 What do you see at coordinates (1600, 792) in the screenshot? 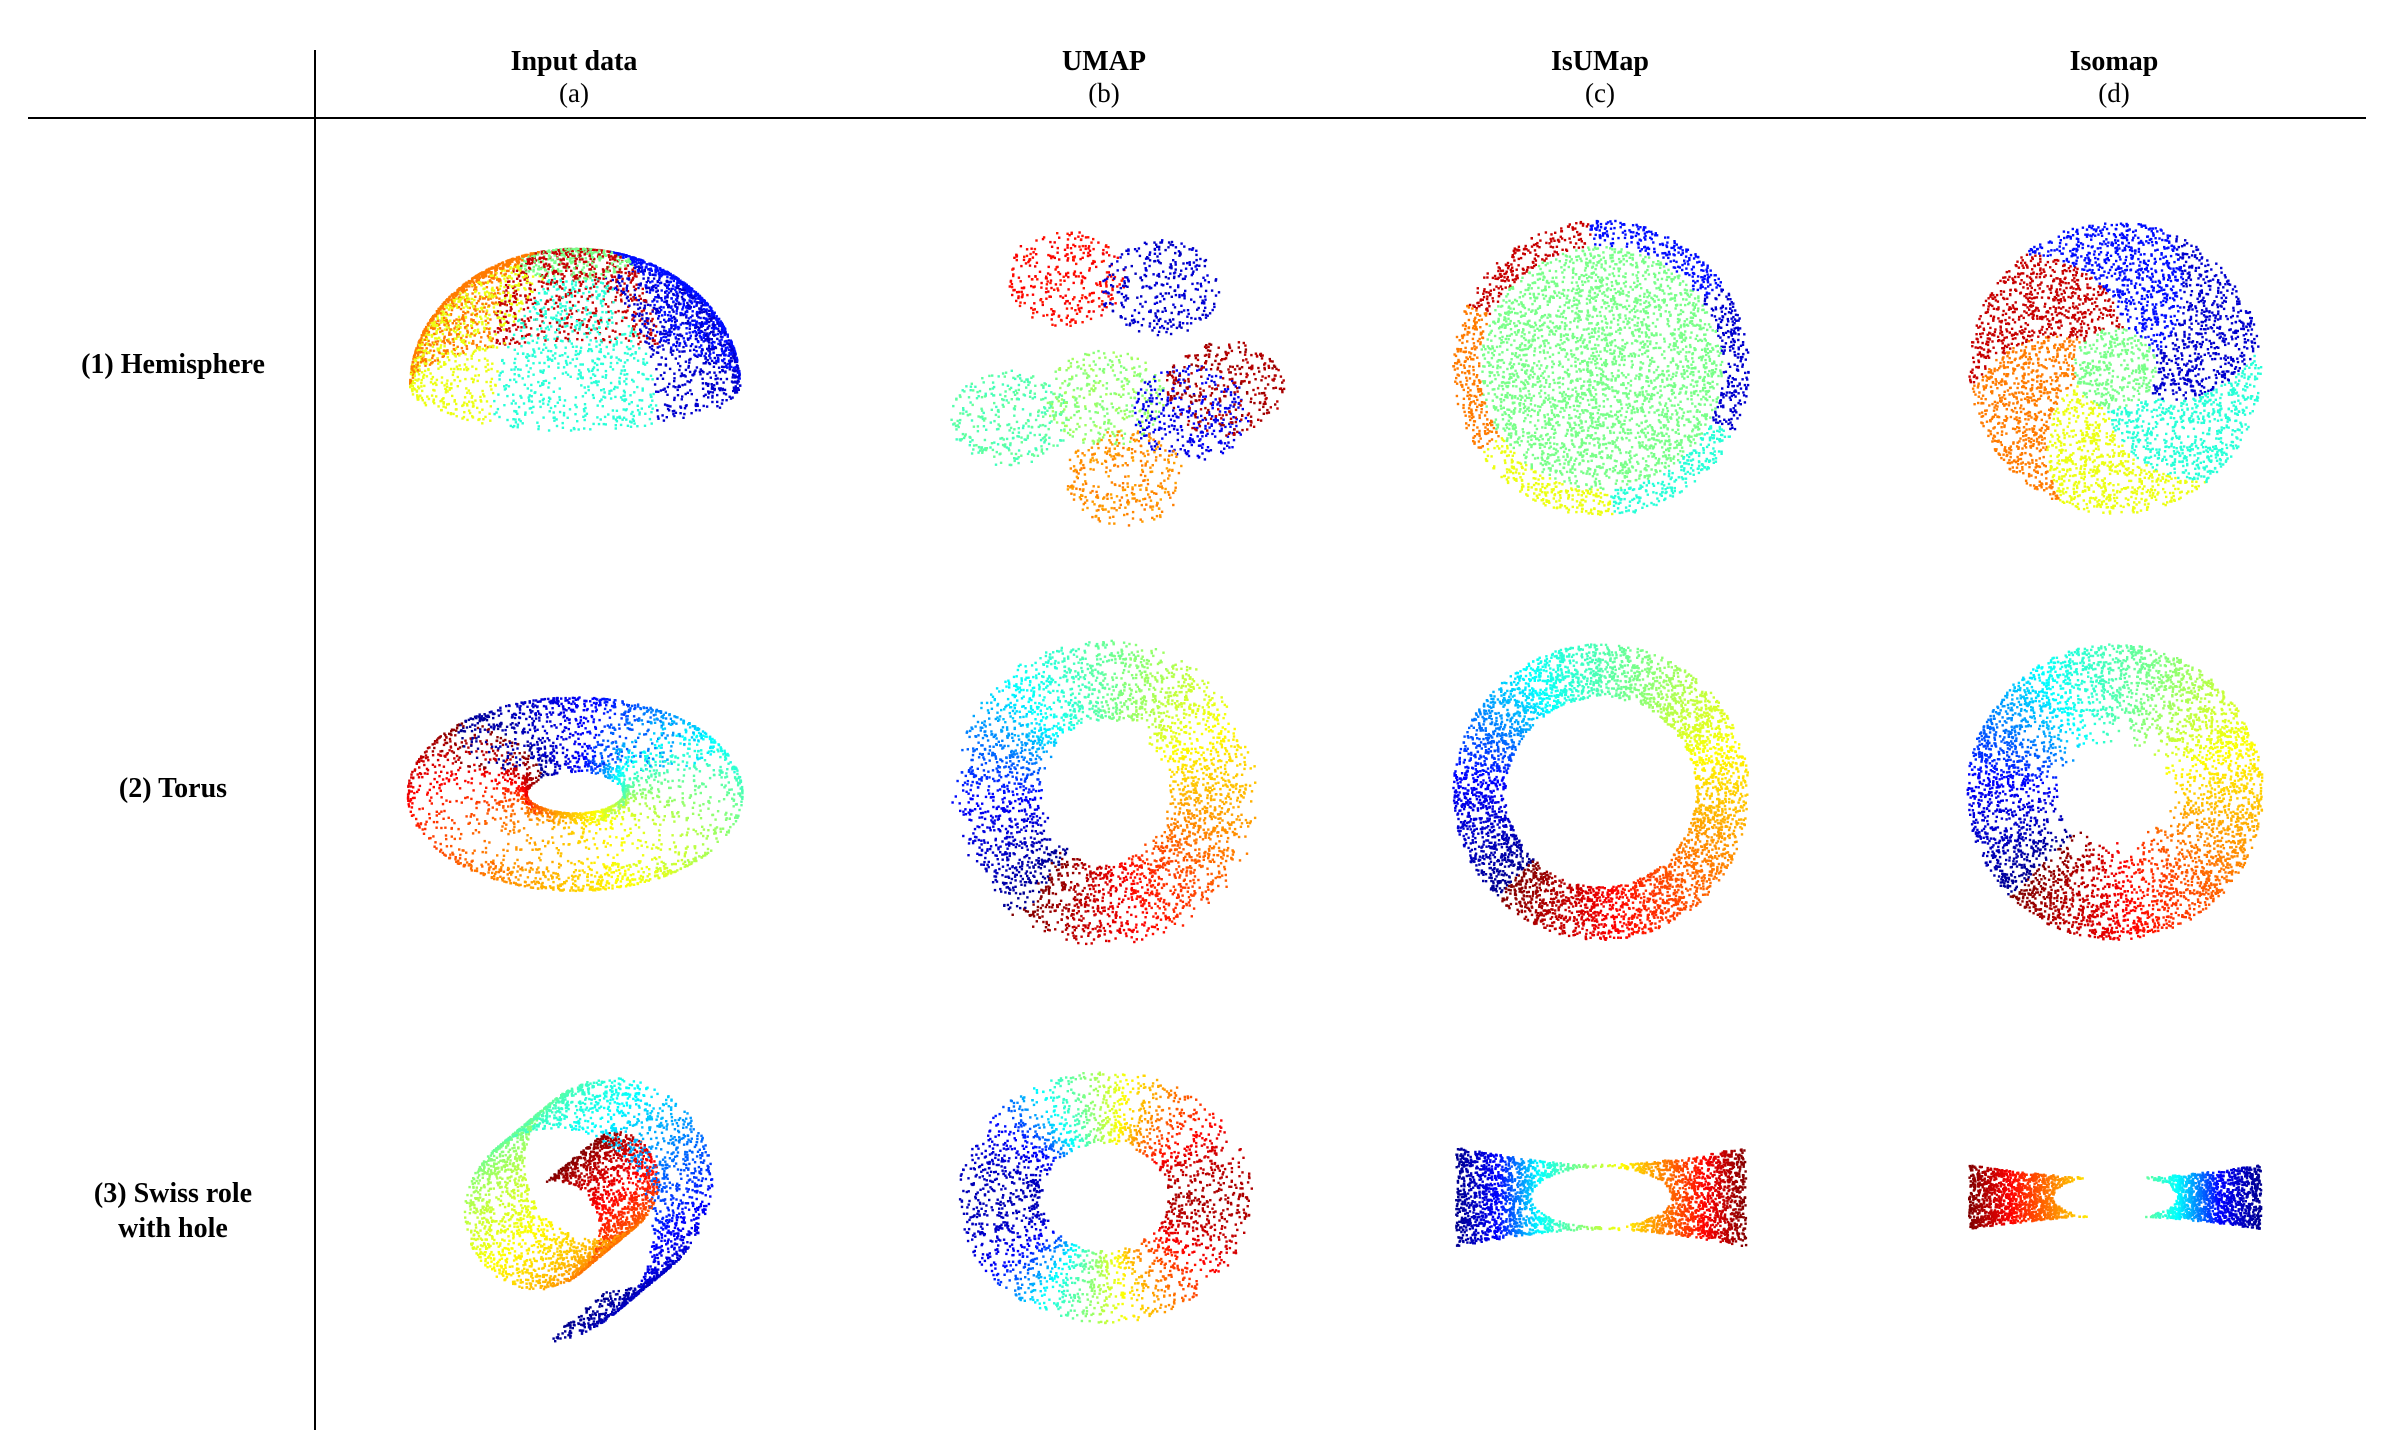
I see `panel-isumap-torus` at bounding box center [1600, 792].